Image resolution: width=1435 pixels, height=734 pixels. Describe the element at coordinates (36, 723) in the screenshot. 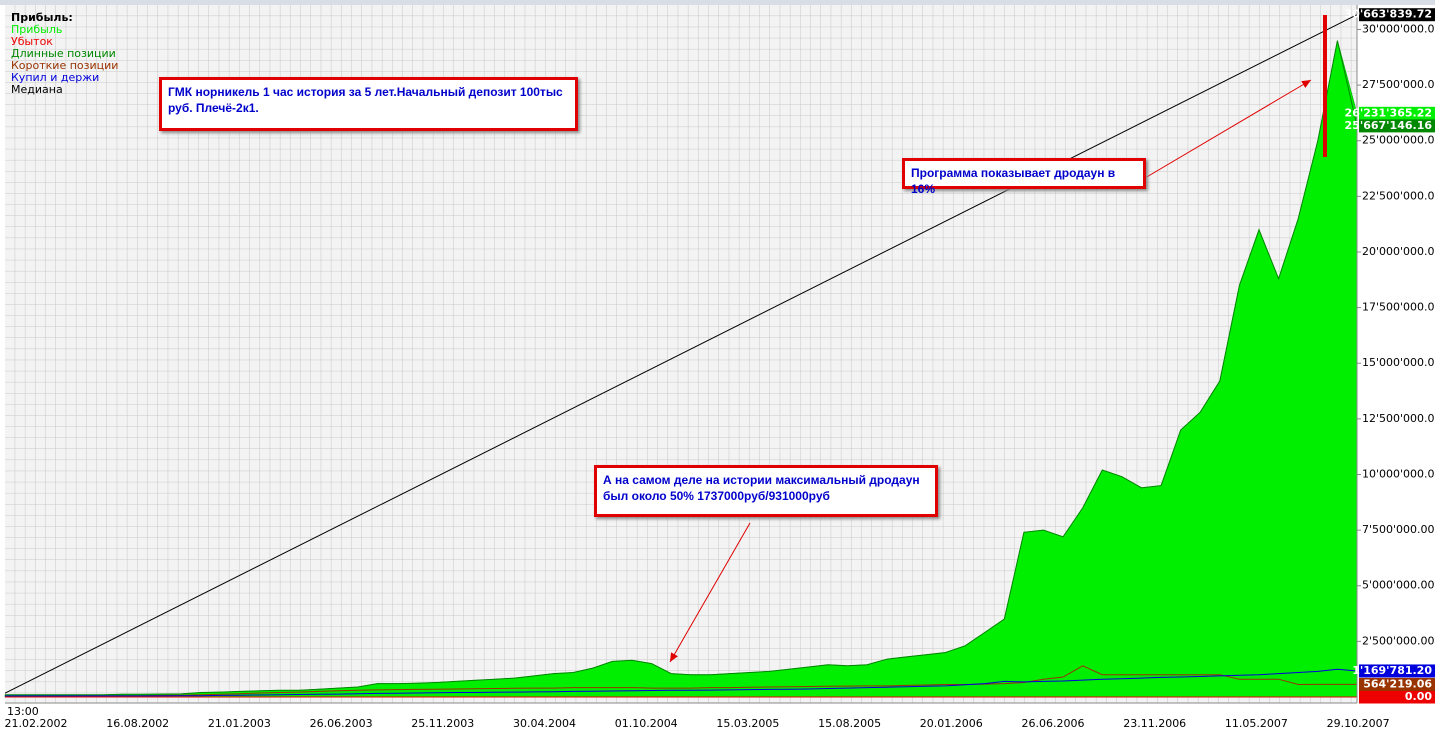

I see `x-tick-label: 21.02.2002` at that location.